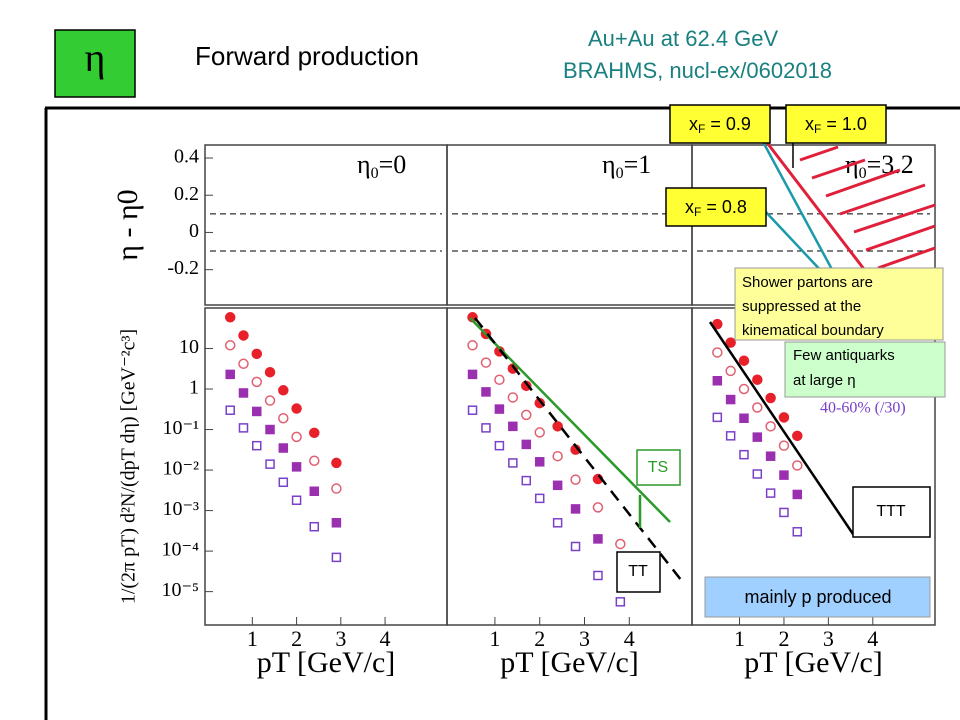 This screenshot has height=720, width=960. I want to click on xf-label: xF = 1.0, so click(836, 125).